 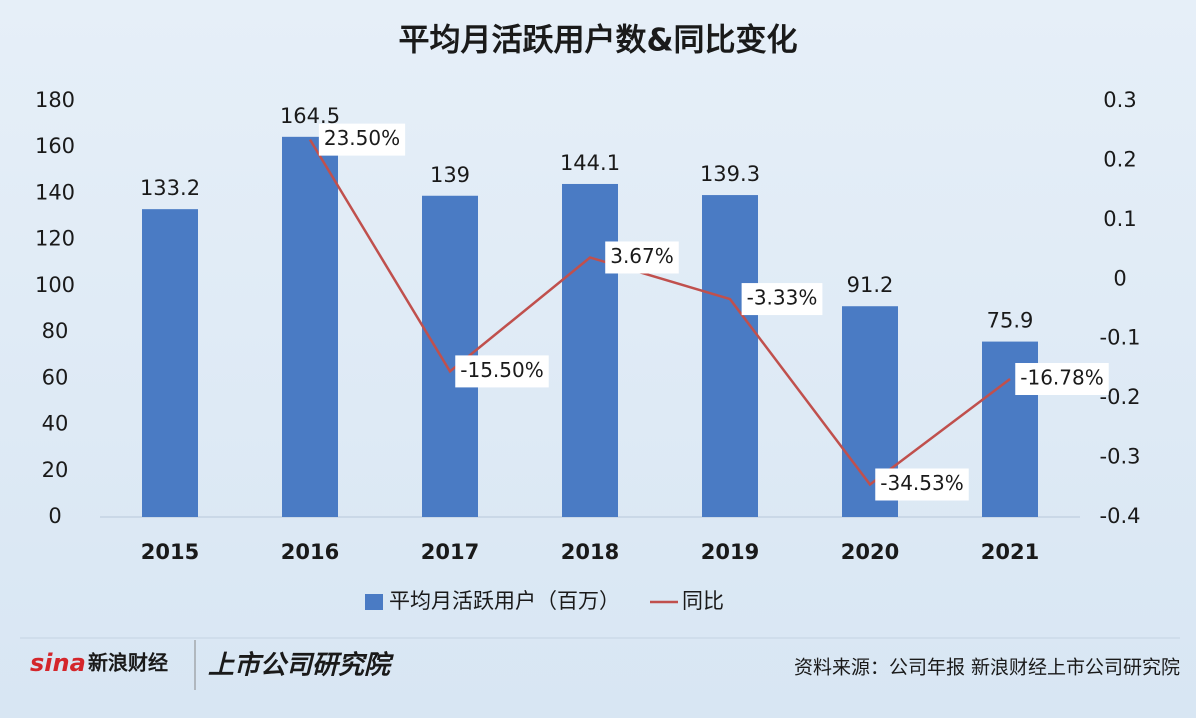 I want to click on y-tick-label: 80, so click(x=55, y=331).